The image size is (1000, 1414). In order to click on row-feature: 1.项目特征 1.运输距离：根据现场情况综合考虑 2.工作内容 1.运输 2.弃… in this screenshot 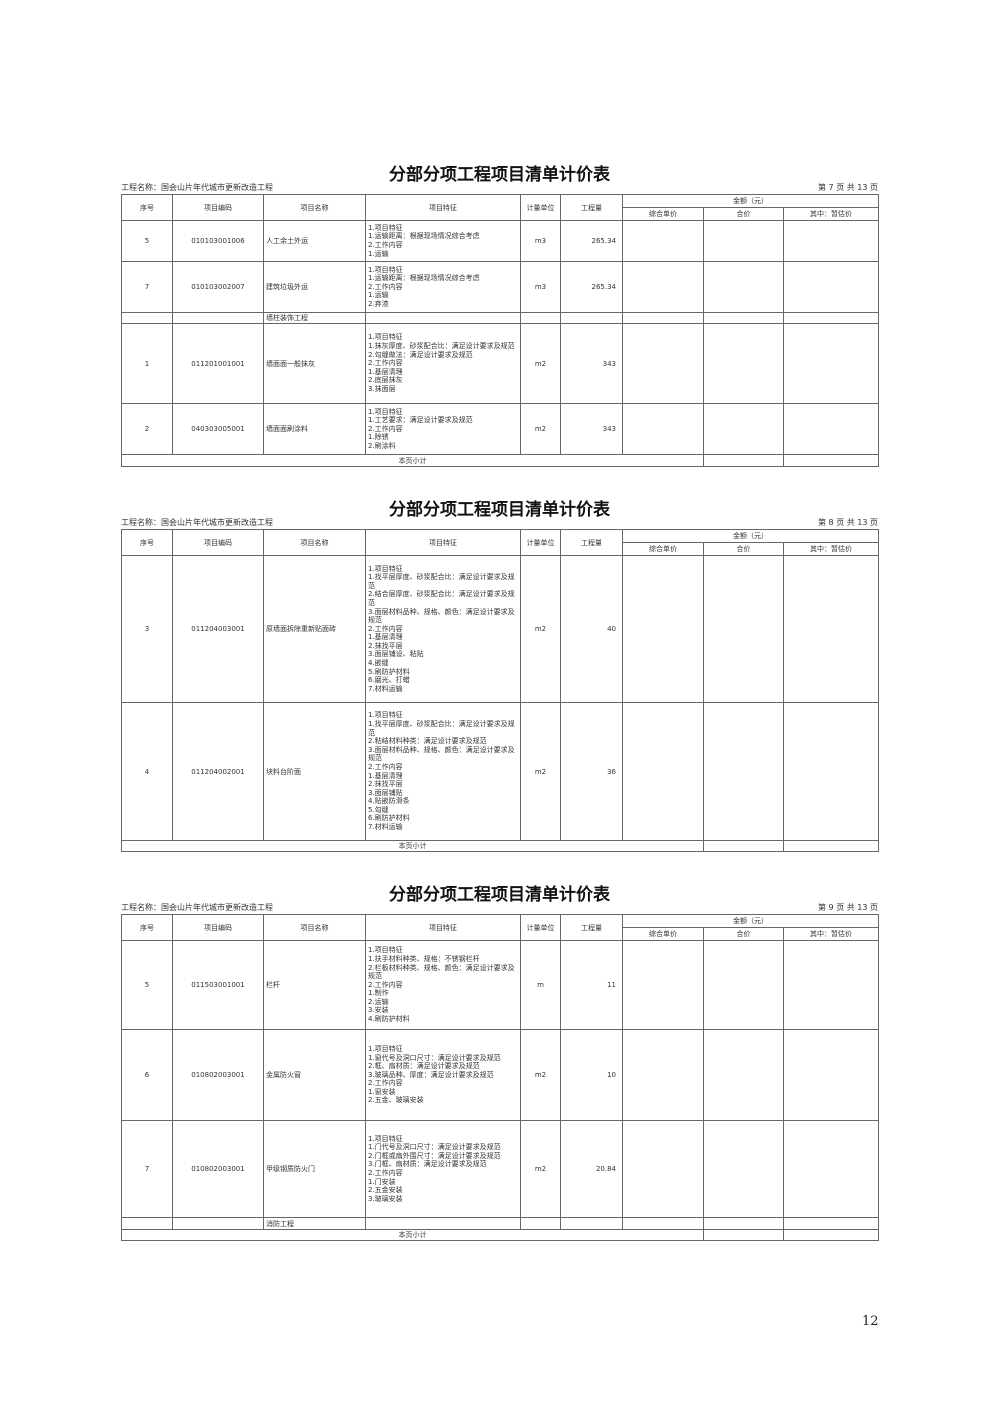, I will do `click(443, 287)`.